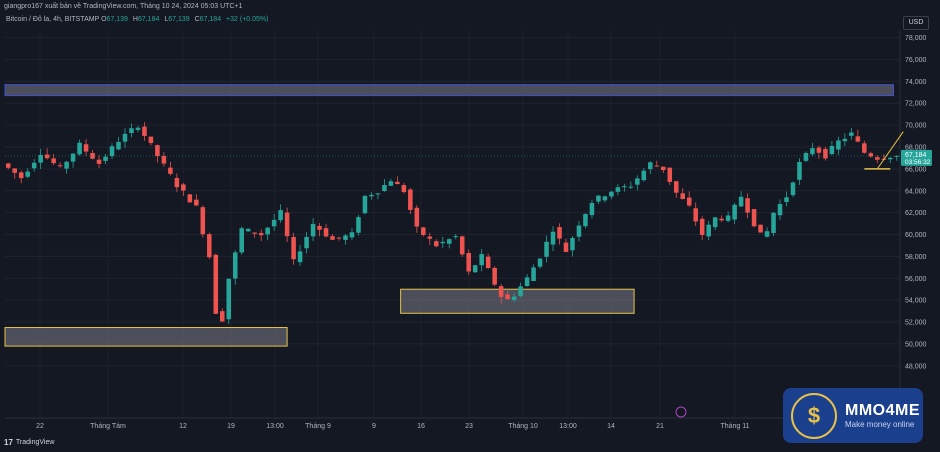  I want to click on y-tick-label: 50,000, so click(916, 344).